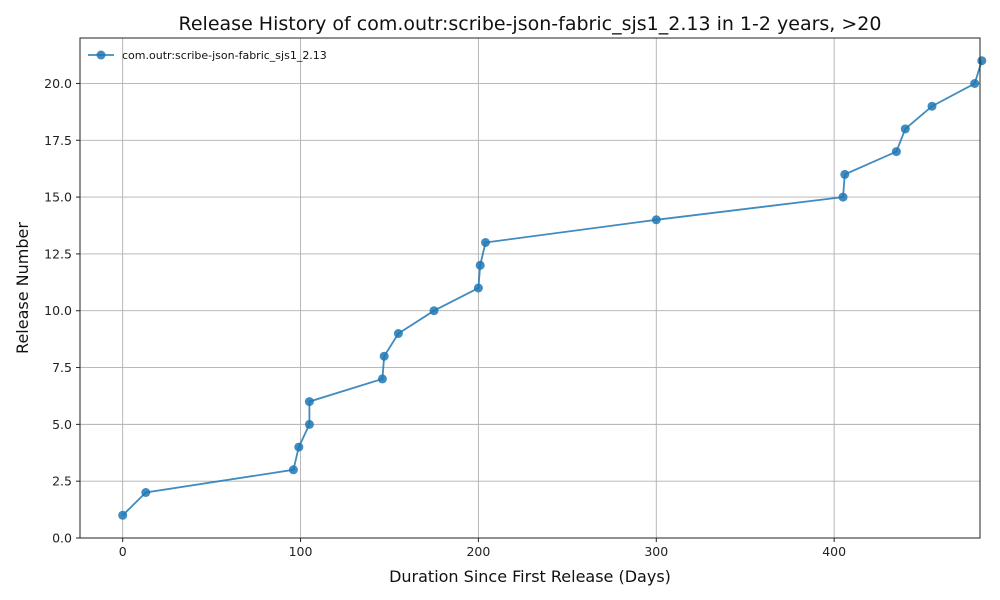 Image resolution: width=1000 pixels, height=600 pixels. I want to click on legend: com.outr:scribe-json-fabric_sjs1_2.13, so click(207, 55).